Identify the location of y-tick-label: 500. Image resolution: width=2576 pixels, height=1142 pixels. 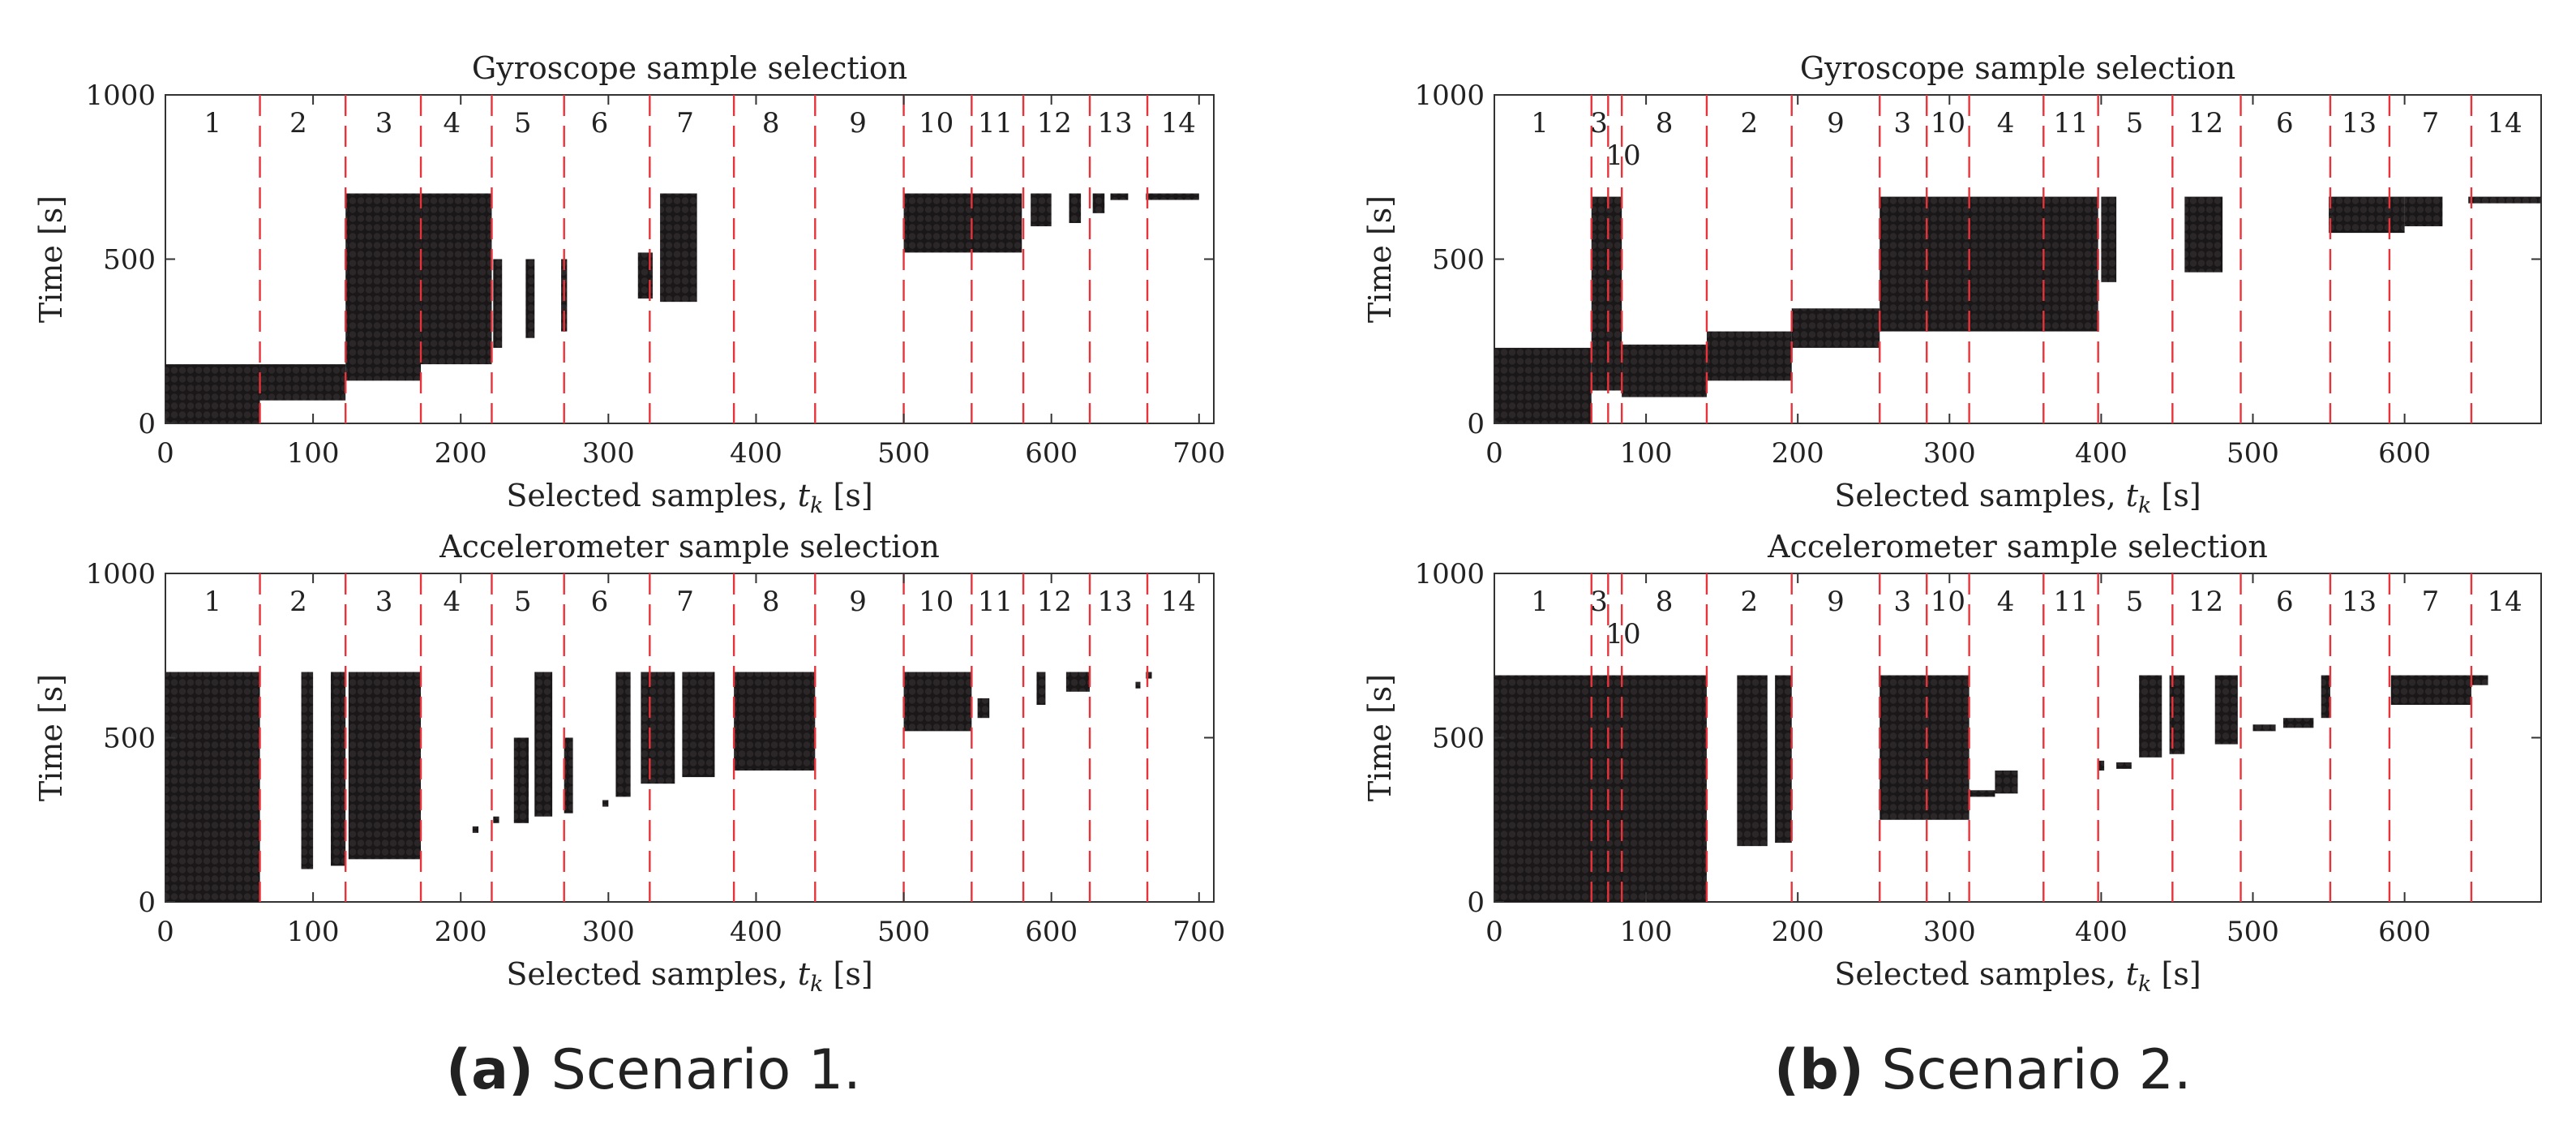
(1458, 739).